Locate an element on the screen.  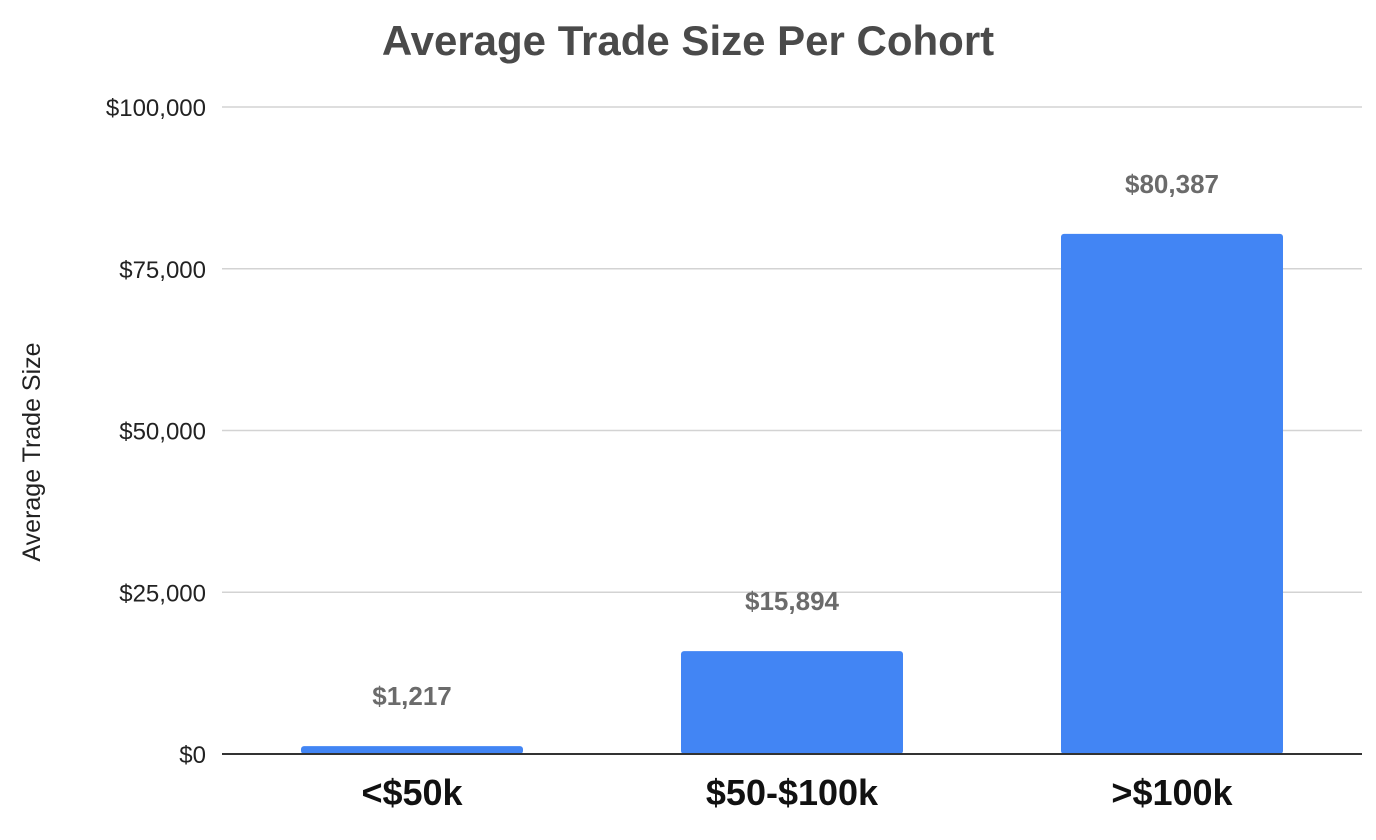
y-tick-label: $0 is located at coordinates (192, 755).